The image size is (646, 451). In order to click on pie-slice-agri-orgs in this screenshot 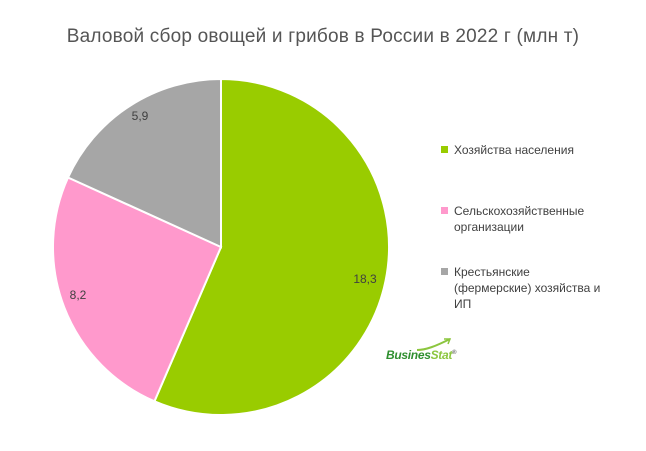, I will do `click(137, 289)`.